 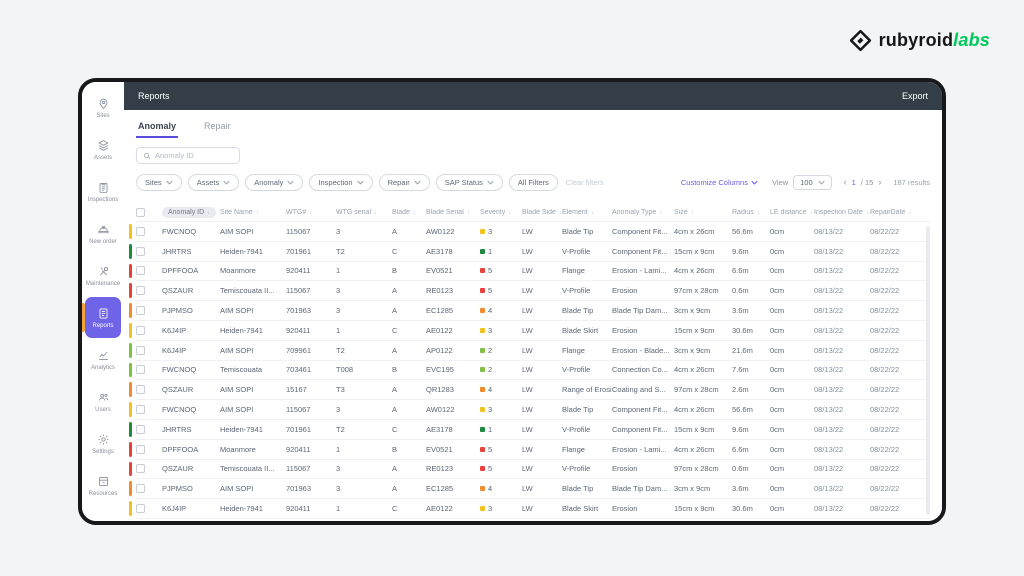 What do you see at coordinates (637, 212) in the screenshot?
I see `column-header-anomaly_type: Anomaly Type ↓` at bounding box center [637, 212].